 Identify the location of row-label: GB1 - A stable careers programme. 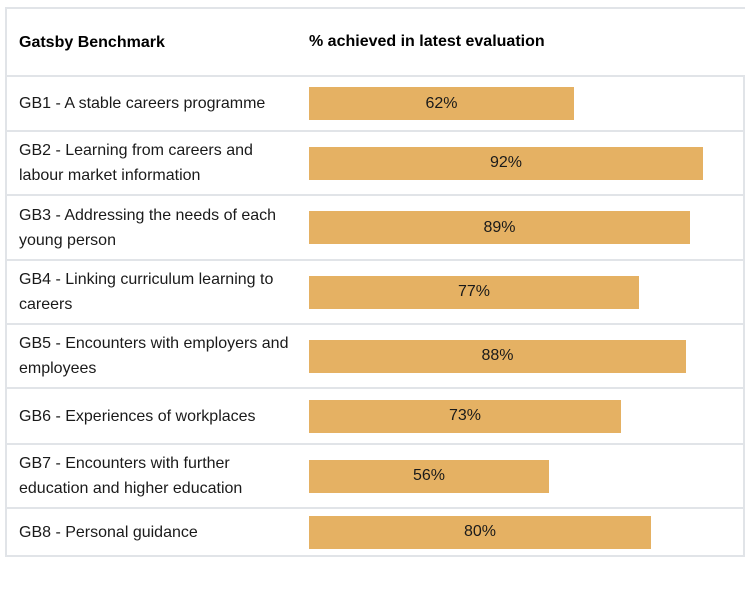
(142, 103).